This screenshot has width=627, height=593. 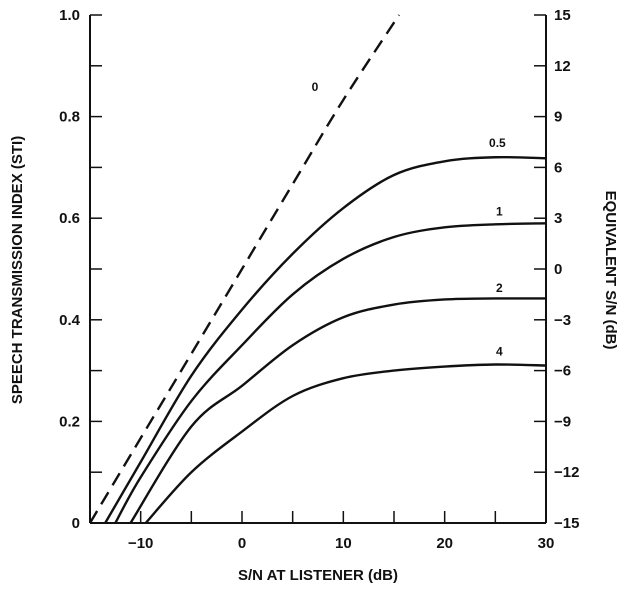 I want to click on y2-tick-label: −3, so click(x=562, y=320).